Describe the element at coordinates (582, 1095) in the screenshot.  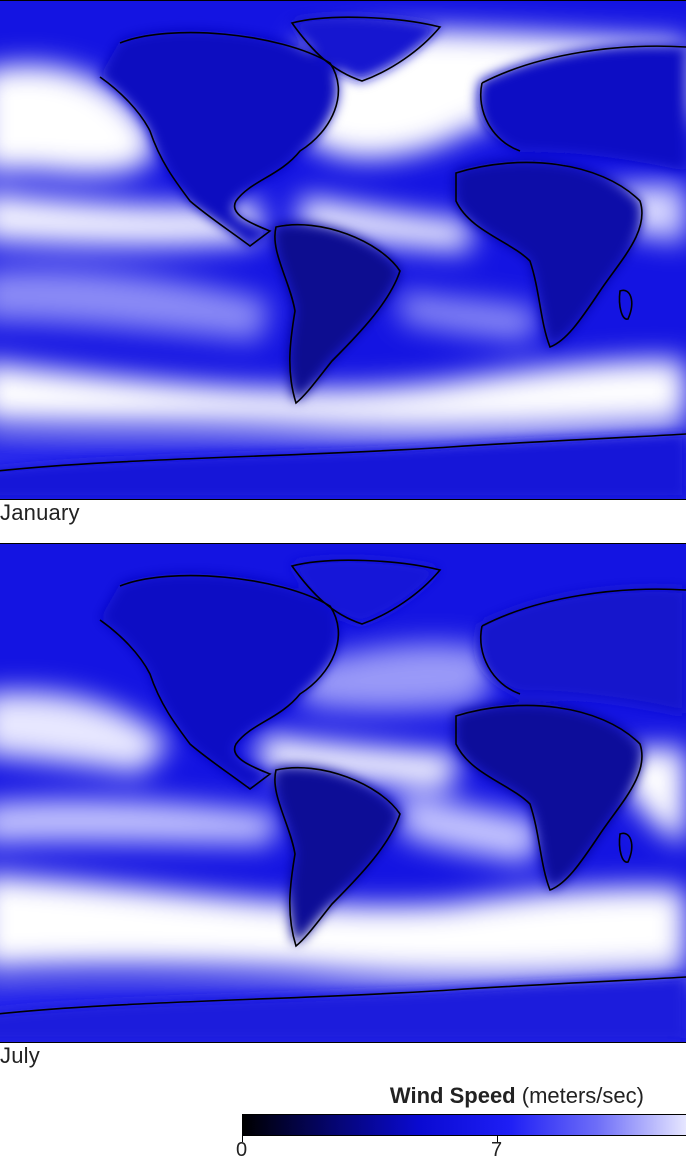
I see `legend-title-unit: (meters/sec)` at that location.